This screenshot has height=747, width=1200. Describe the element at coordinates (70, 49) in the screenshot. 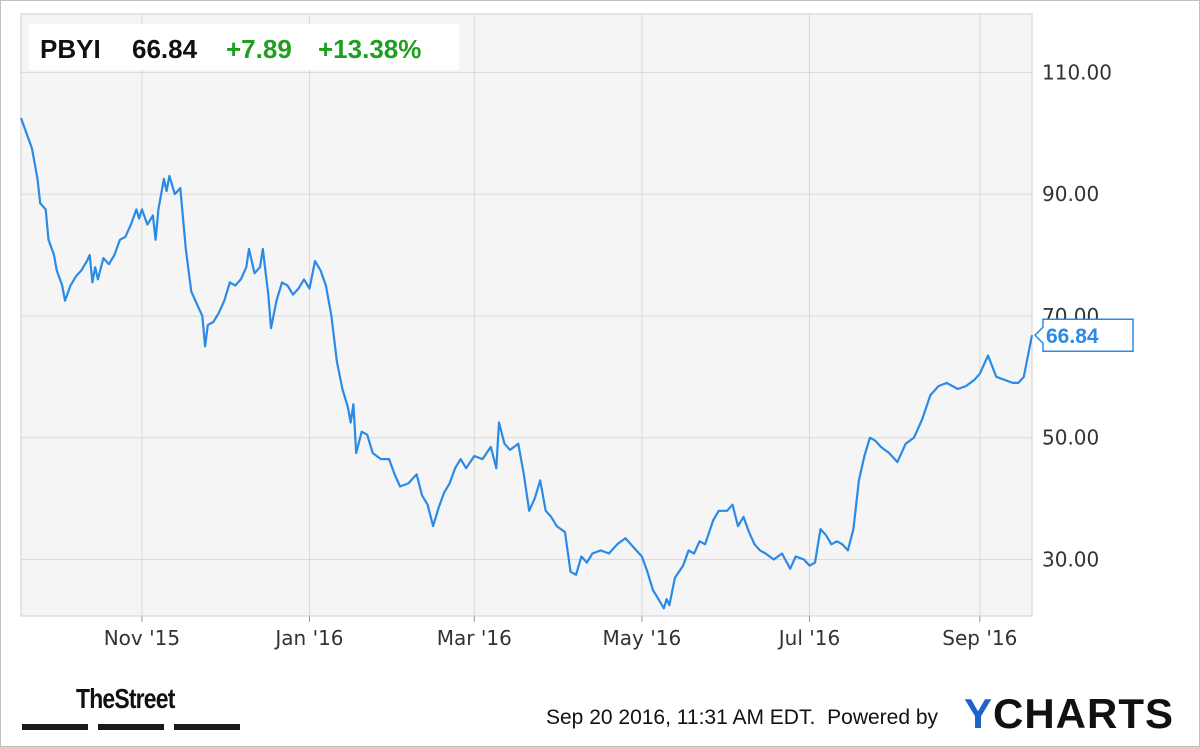

I see `ticker-symbol: PBYI` at that location.